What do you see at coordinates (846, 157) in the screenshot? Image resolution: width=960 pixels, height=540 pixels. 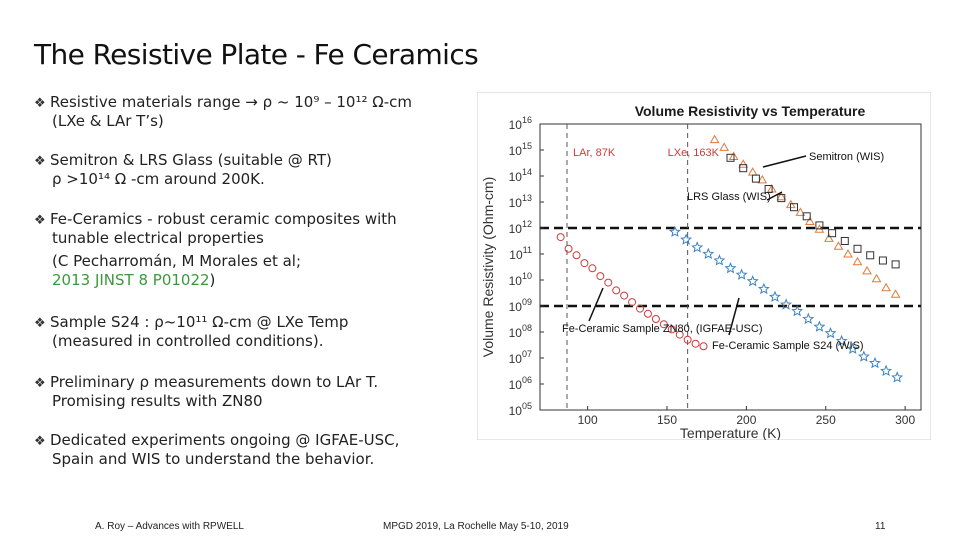 I see `semitron-label: Semitron (WIS)` at bounding box center [846, 157].